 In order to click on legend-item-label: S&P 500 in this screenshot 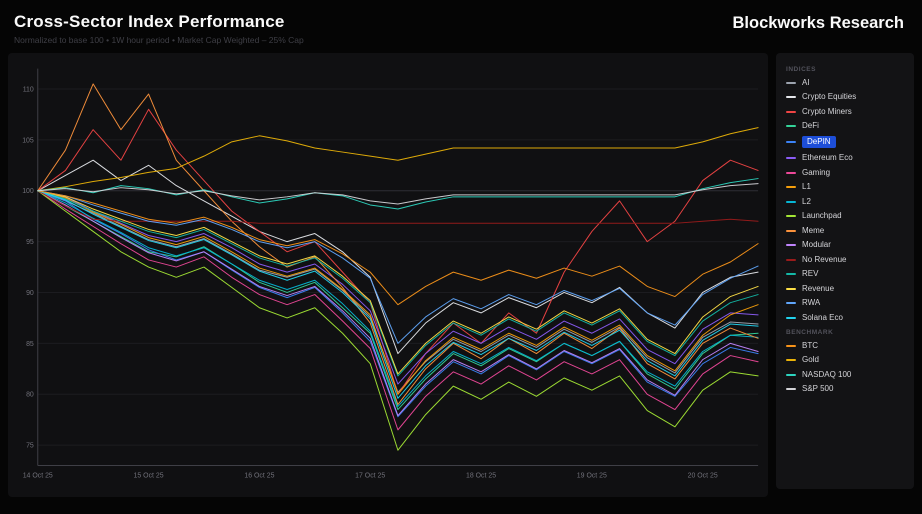, I will do `click(818, 388)`.